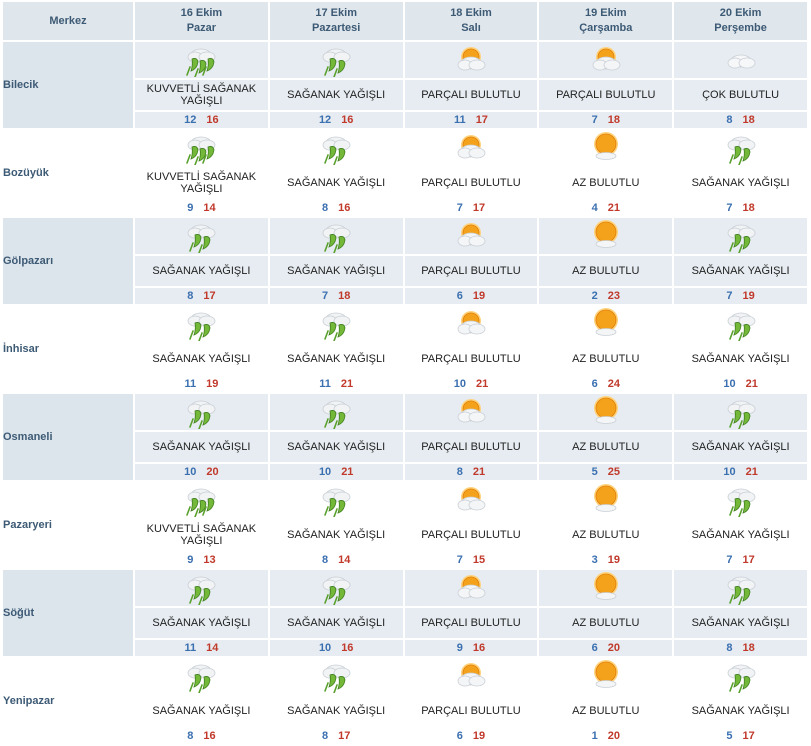 The height and width of the screenshot is (746, 811). Describe the element at coordinates (68, 613) in the screenshot. I see `city-name: Söğüt` at that location.